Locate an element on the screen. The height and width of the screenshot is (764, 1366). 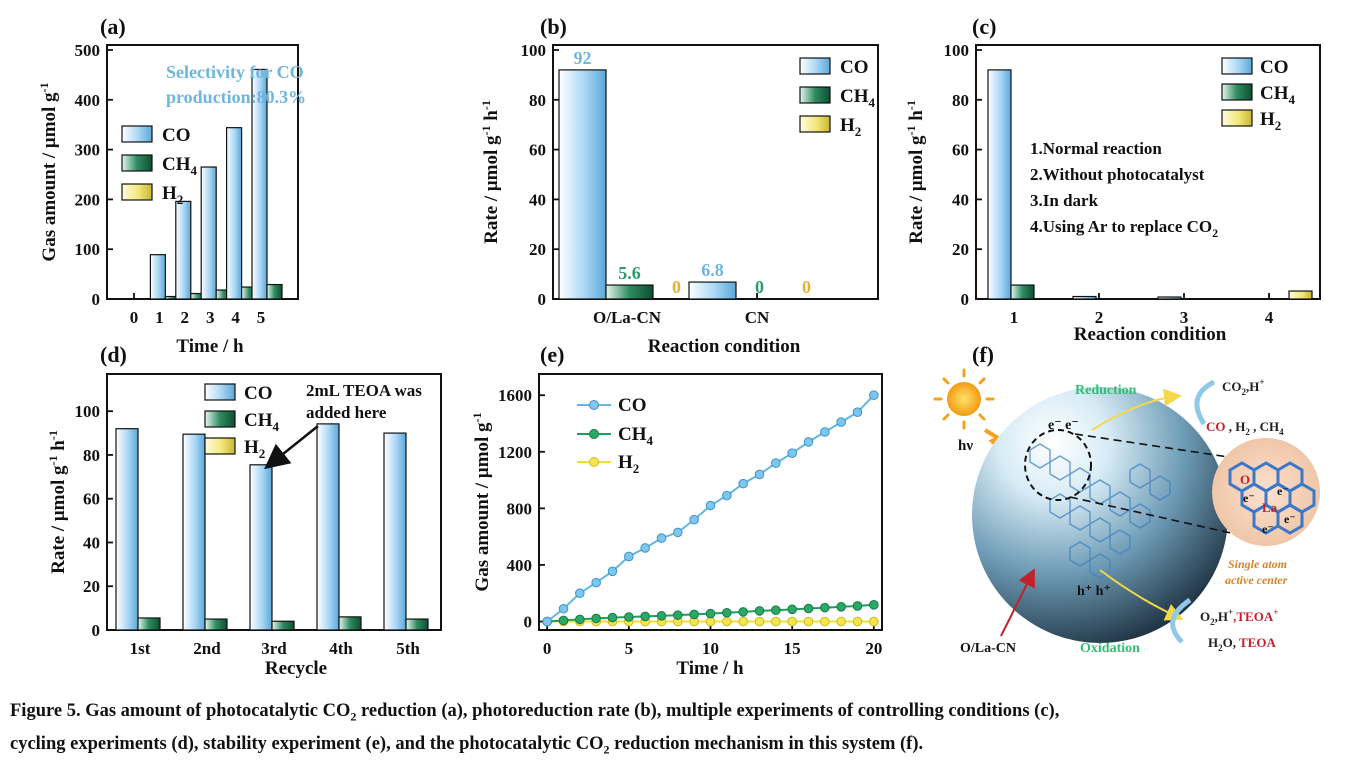
y-tick-label: 300 is located at coordinates (88, 150).